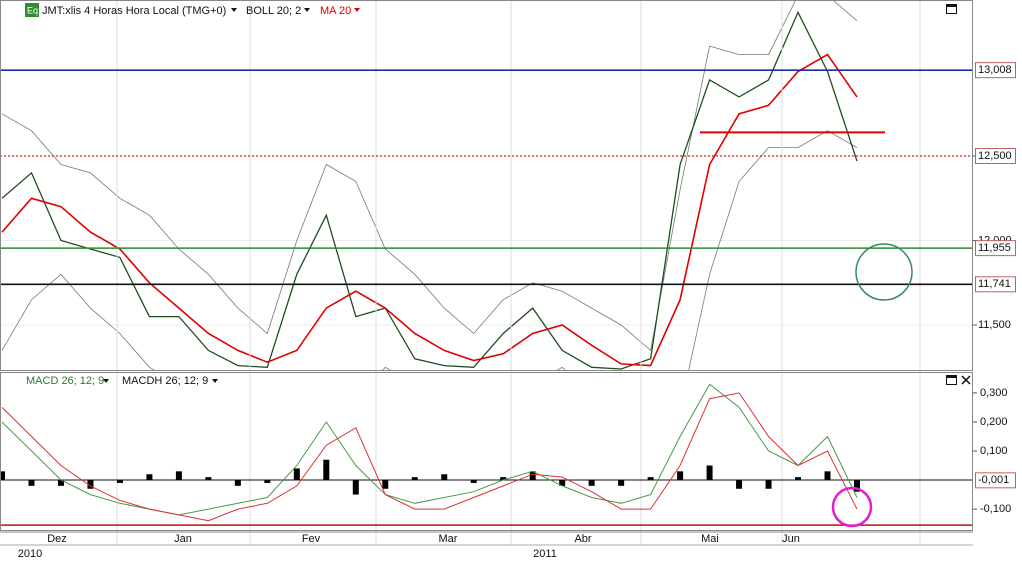 The height and width of the screenshot is (561, 1022). I want to click on x-tick-label: Dez, so click(57, 539).